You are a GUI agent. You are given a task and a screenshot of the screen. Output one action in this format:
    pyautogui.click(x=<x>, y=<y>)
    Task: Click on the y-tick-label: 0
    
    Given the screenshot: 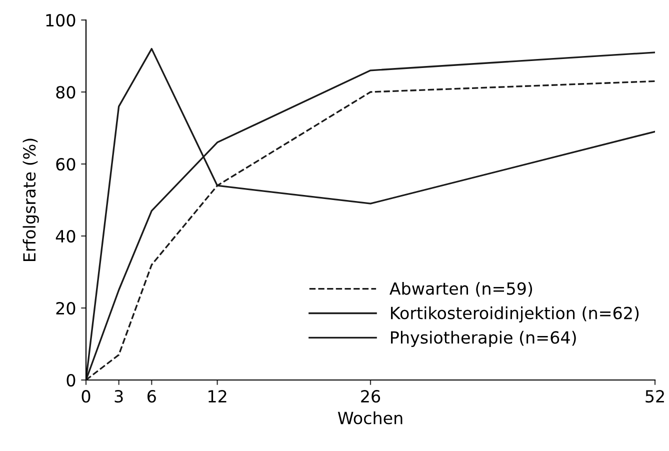 What is the action you would take?
    pyautogui.click(x=71, y=380)
    